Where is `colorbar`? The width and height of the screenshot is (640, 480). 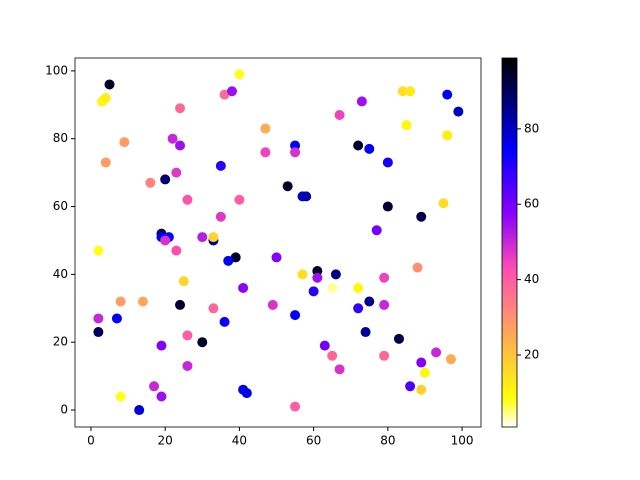 colorbar is located at coordinates (509, 242).